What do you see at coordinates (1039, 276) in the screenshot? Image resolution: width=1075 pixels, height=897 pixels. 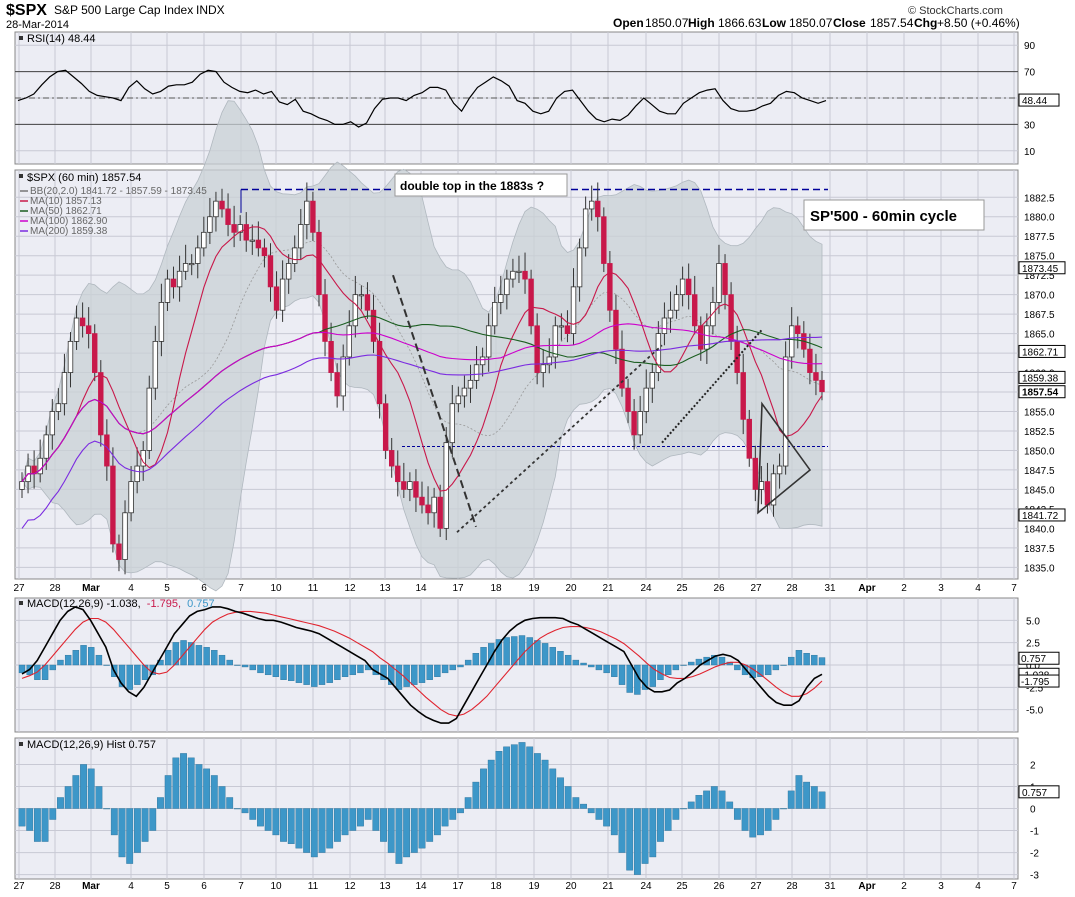 I see `price-y-tick: 1872.5` at bounding box center [1039, 276].